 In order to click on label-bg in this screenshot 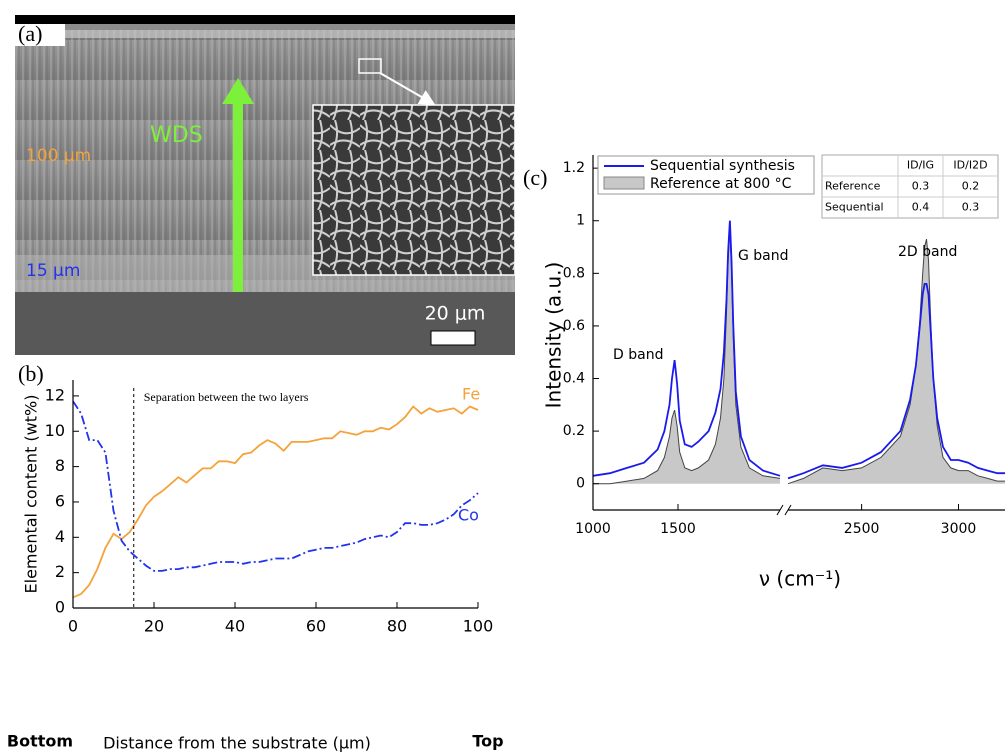, I will do `click(40, 35)`.